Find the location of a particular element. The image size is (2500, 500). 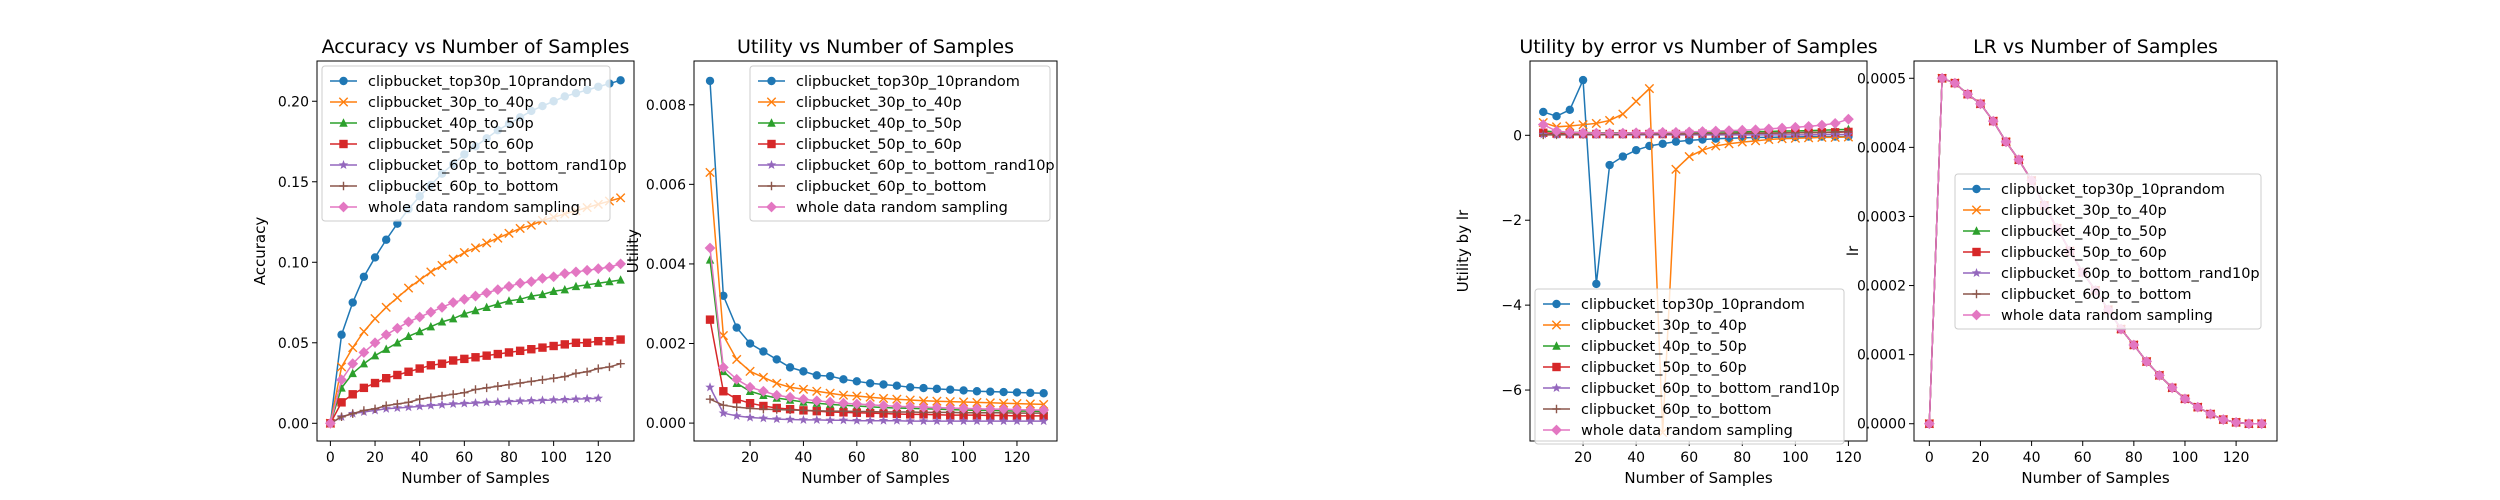

legend-label: whole data random sampling is located at coordinates (2107, 316).